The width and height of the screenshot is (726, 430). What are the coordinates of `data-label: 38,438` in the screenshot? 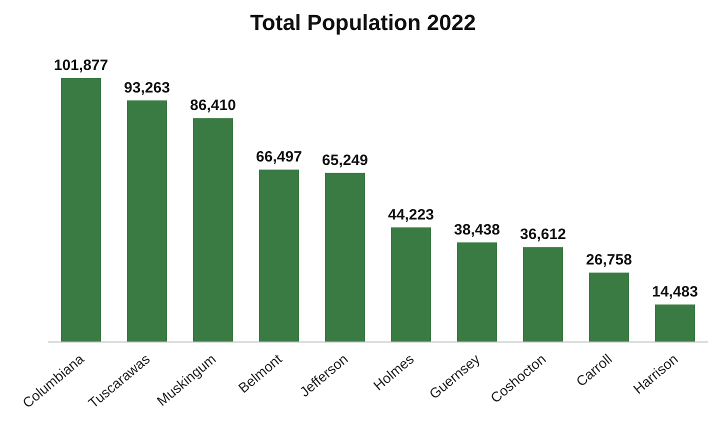 It's located at (477, 229).